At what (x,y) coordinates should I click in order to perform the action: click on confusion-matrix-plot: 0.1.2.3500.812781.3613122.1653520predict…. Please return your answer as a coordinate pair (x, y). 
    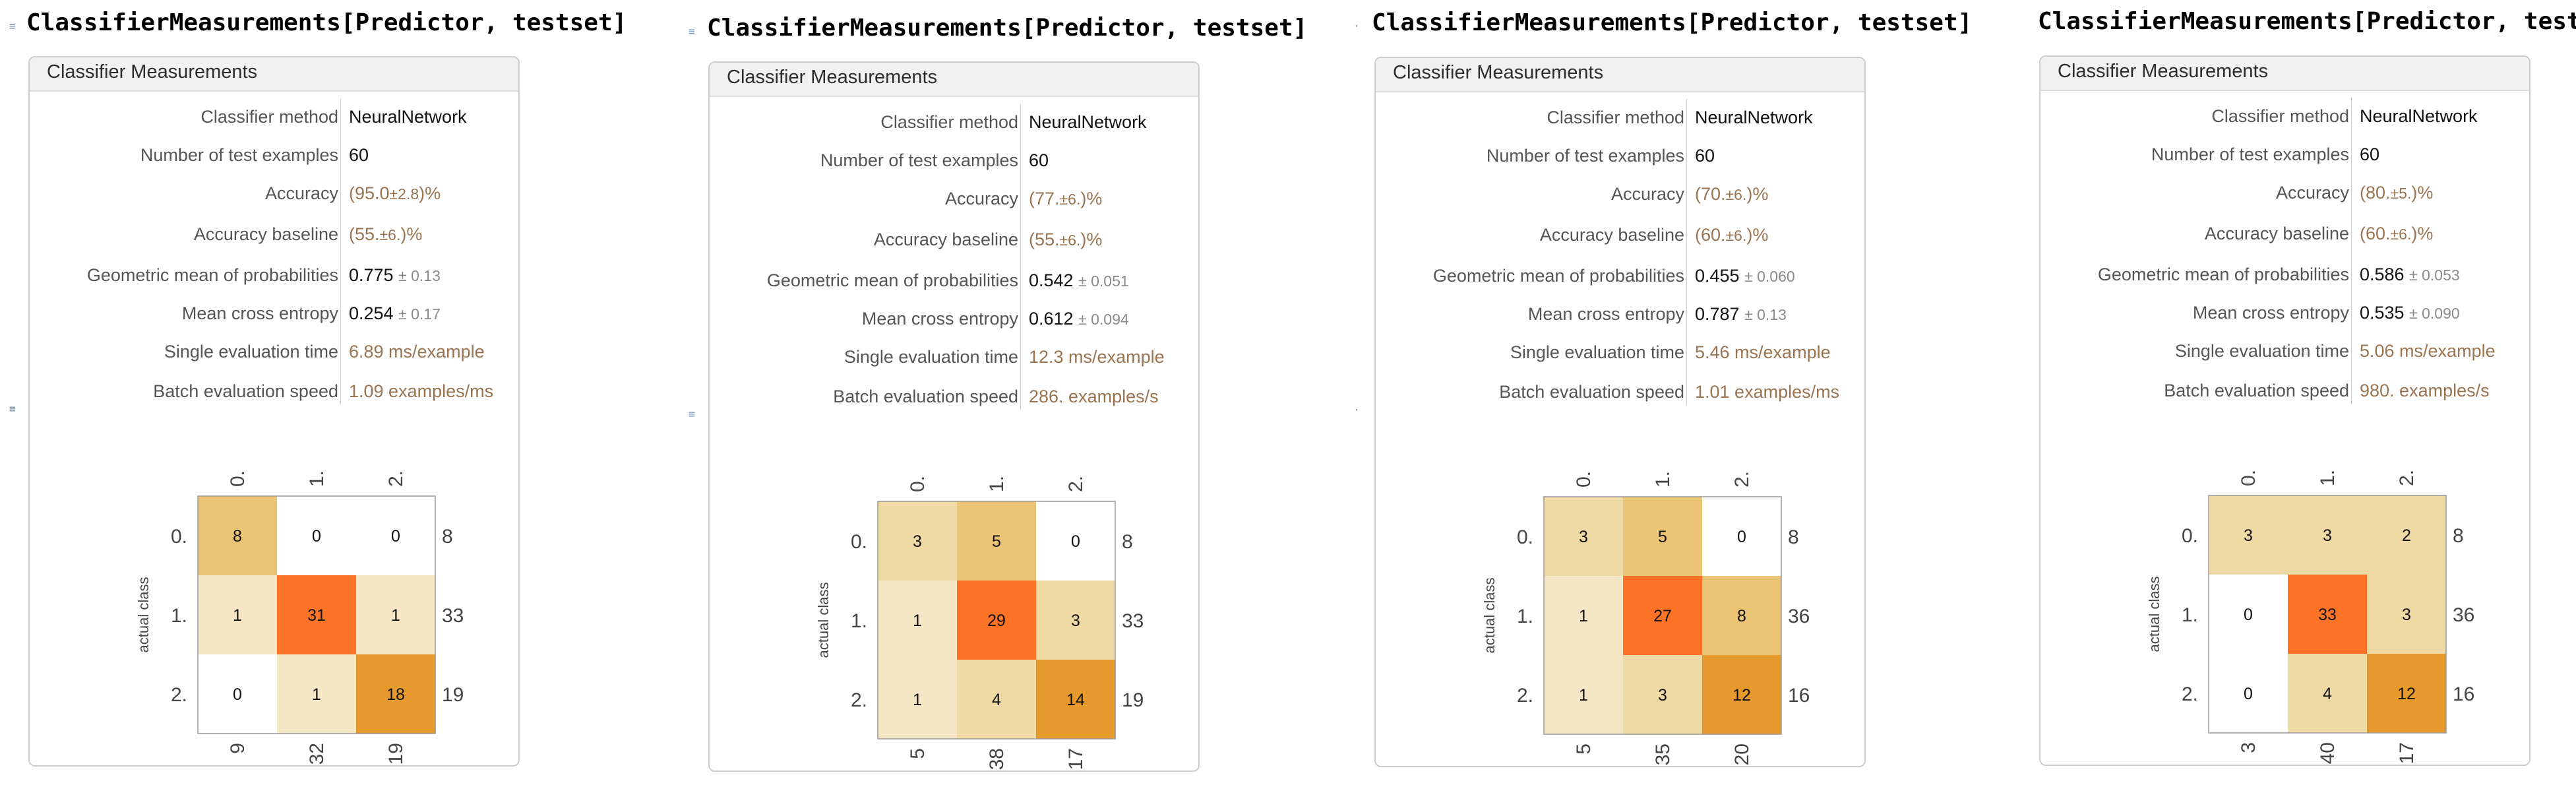
    Looking at the image, I should click on (1621, 595).